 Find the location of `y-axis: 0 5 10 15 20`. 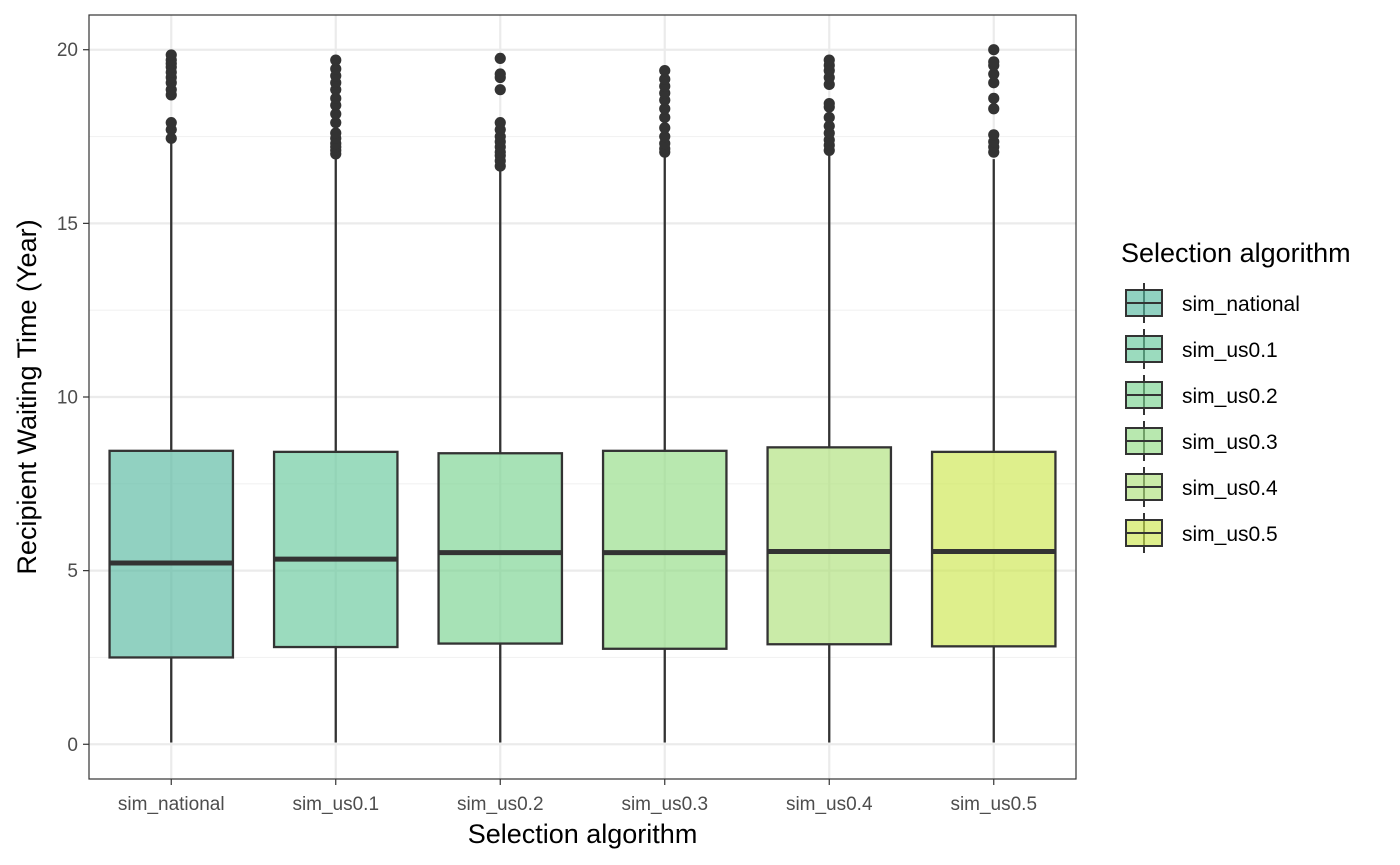

y-axis: 0 5 10 15 20 is located at coordinates (73, 398).